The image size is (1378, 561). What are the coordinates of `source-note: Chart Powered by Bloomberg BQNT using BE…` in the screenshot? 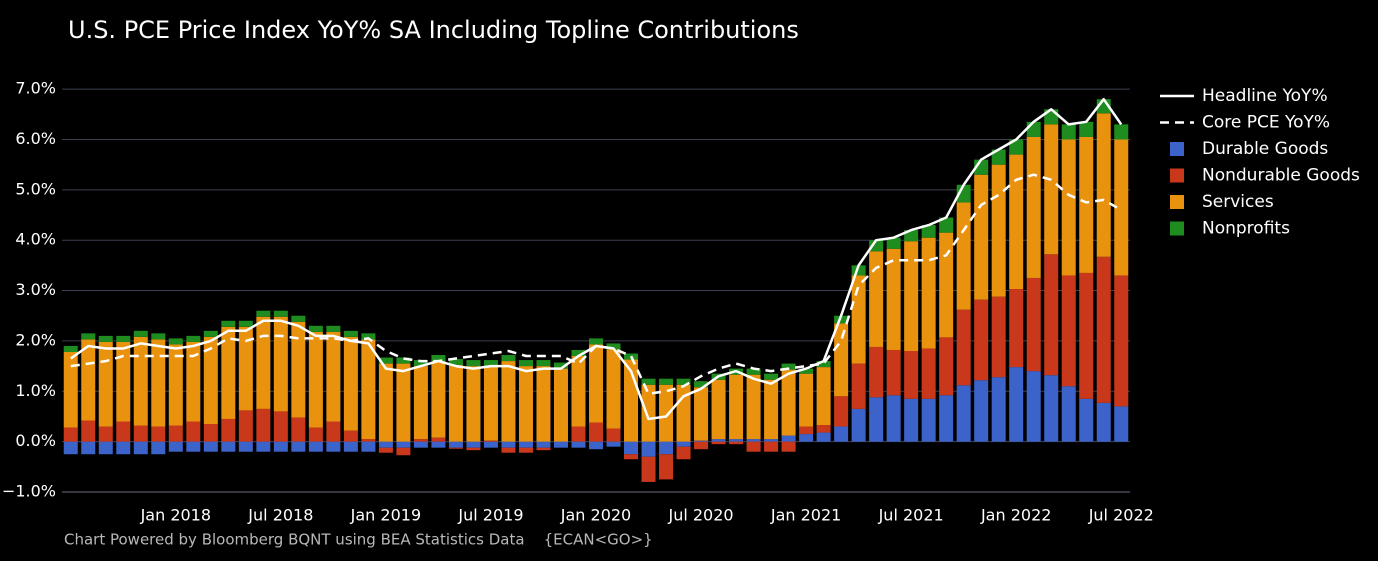 It's located at (358, 540).